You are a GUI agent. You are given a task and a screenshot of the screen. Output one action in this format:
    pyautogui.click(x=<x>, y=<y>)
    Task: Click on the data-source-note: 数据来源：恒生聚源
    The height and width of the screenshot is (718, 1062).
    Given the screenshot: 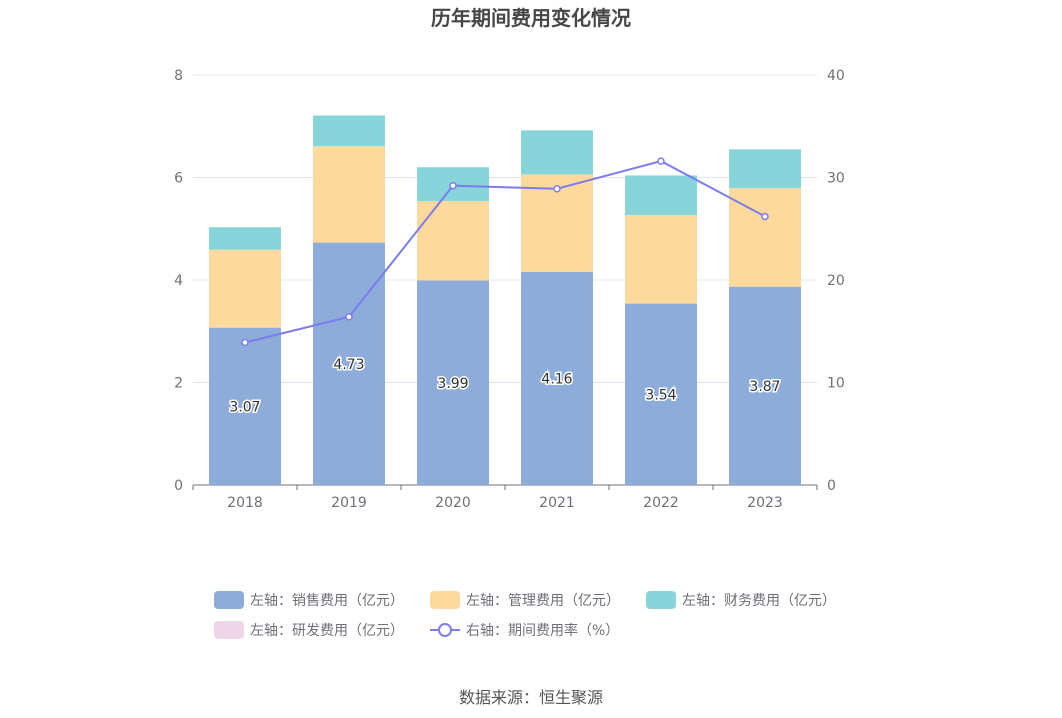 What is the action you would take?
    pyautogui.click(x=530, y=697)
    